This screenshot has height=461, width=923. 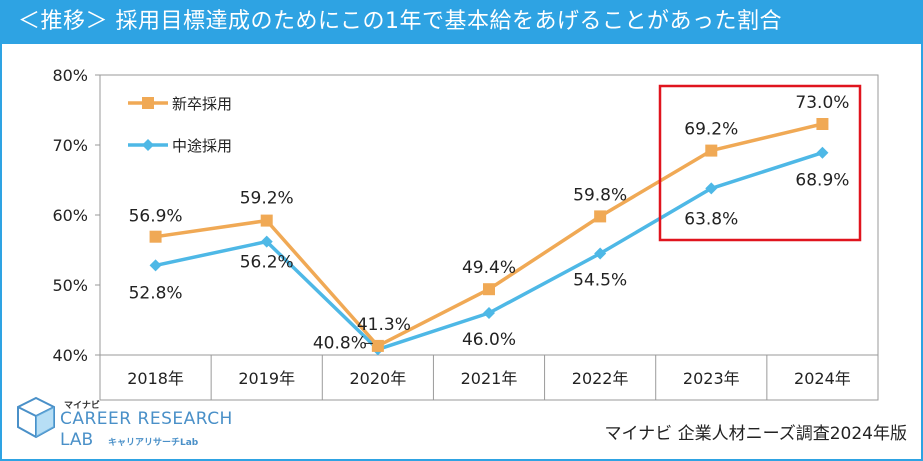 What do you see at coordinates (600, 378) in the screenshot?
I see `x-tick-label: 2022年` at bounding box center [600, 378].